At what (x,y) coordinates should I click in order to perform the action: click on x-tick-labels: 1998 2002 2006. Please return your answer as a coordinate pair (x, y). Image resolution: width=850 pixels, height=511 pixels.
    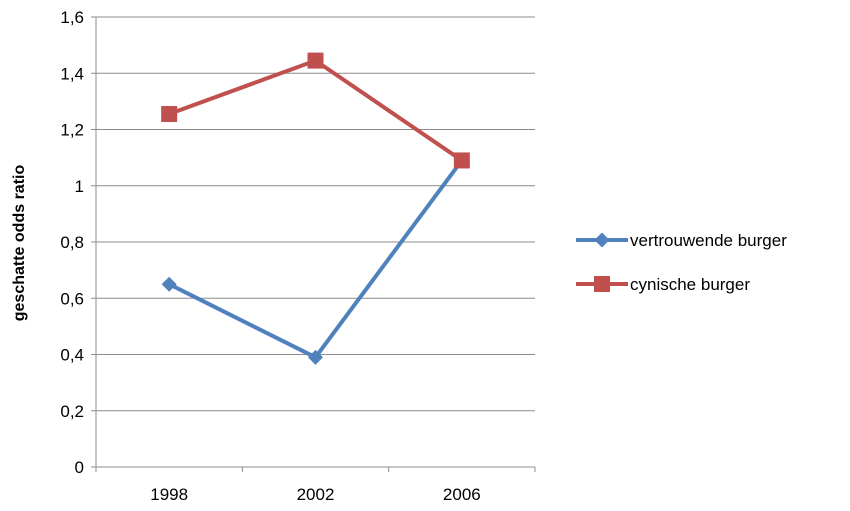
    Looking at the image, I should click on (315, 494).